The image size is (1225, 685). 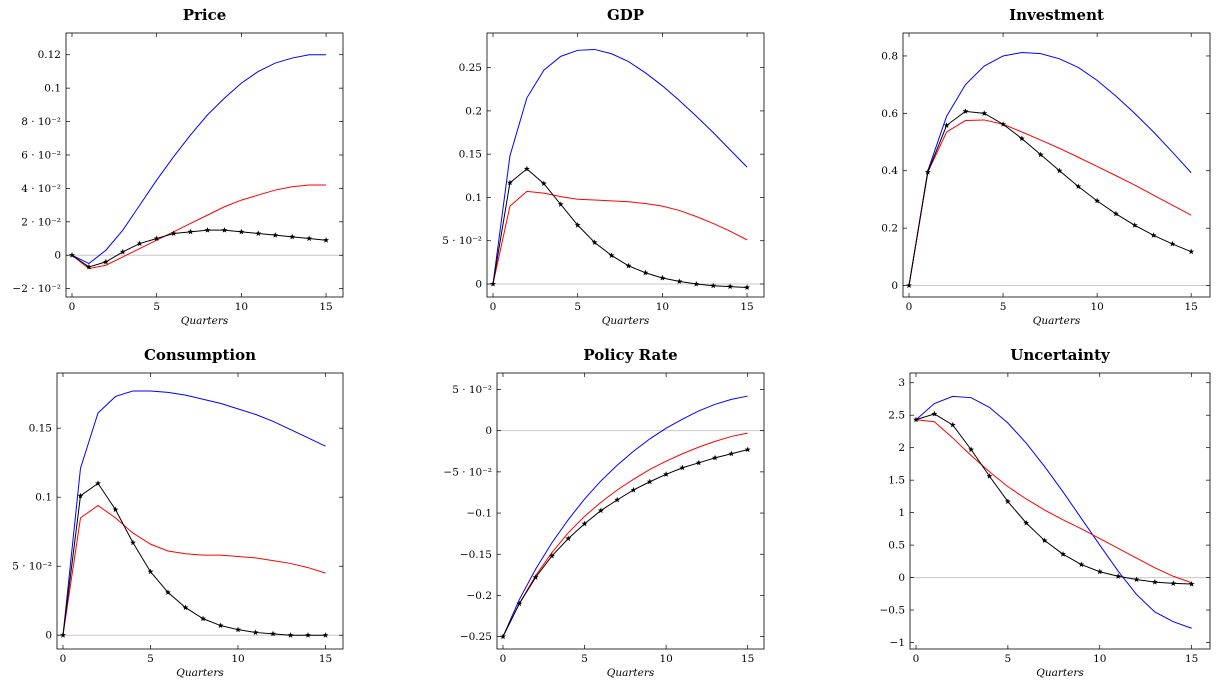 I want to click on panel-title: Policy Rate, so click(x=630, y=355).